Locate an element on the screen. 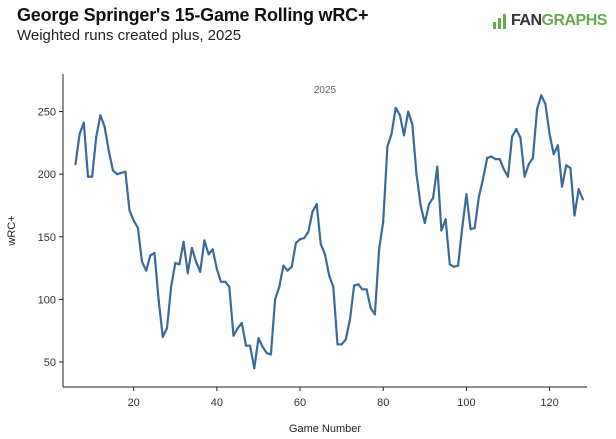 The height and width of the screenshot is (439, 616). y-axis-title: wRC+ is located at coordinates (12, 230).